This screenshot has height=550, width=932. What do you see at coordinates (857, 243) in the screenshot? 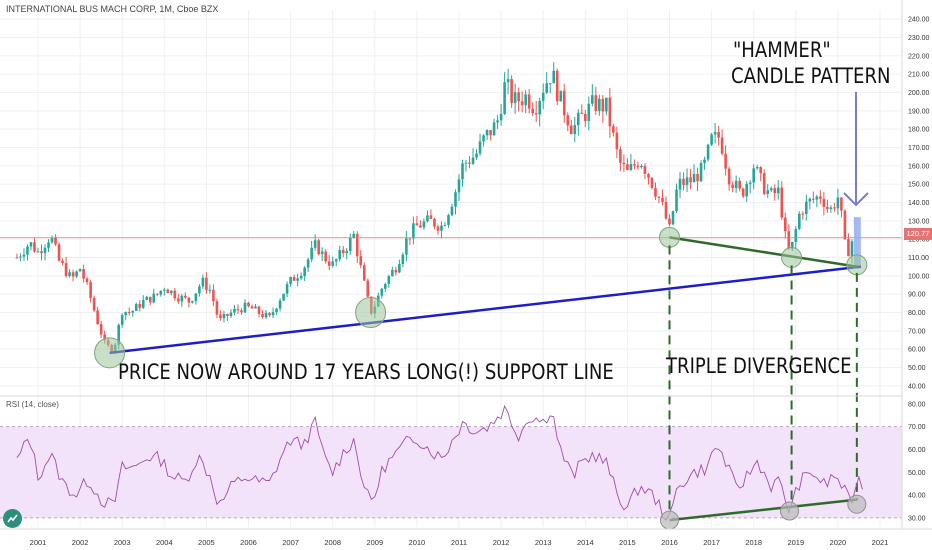
I see `hammer-candle-highlight` at bounding box center [857, 243].